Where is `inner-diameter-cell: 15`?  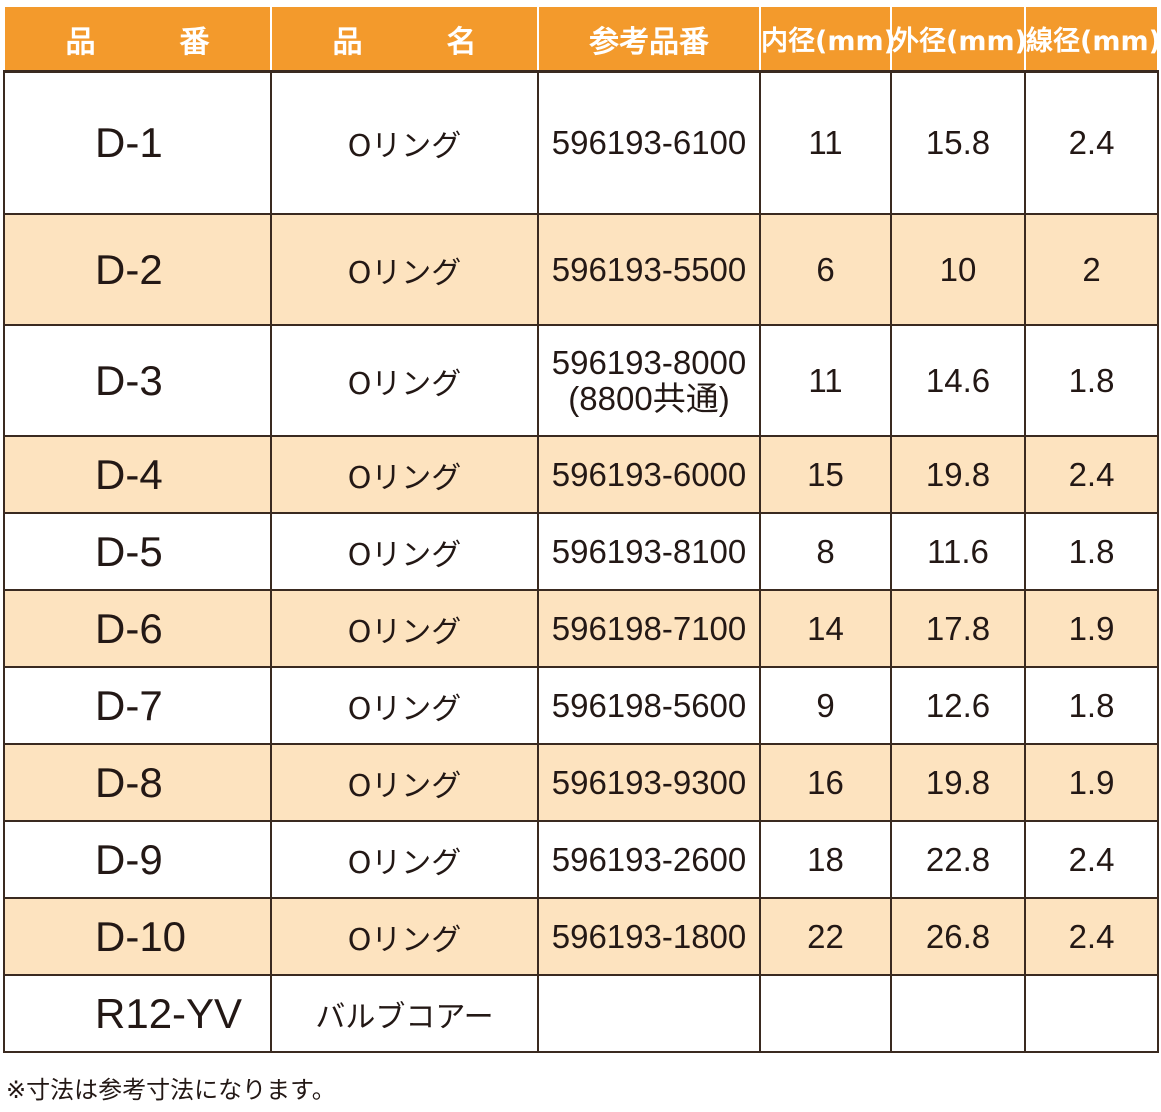
inner-diameter-cell: 15 is located at coordinates (825, 474).